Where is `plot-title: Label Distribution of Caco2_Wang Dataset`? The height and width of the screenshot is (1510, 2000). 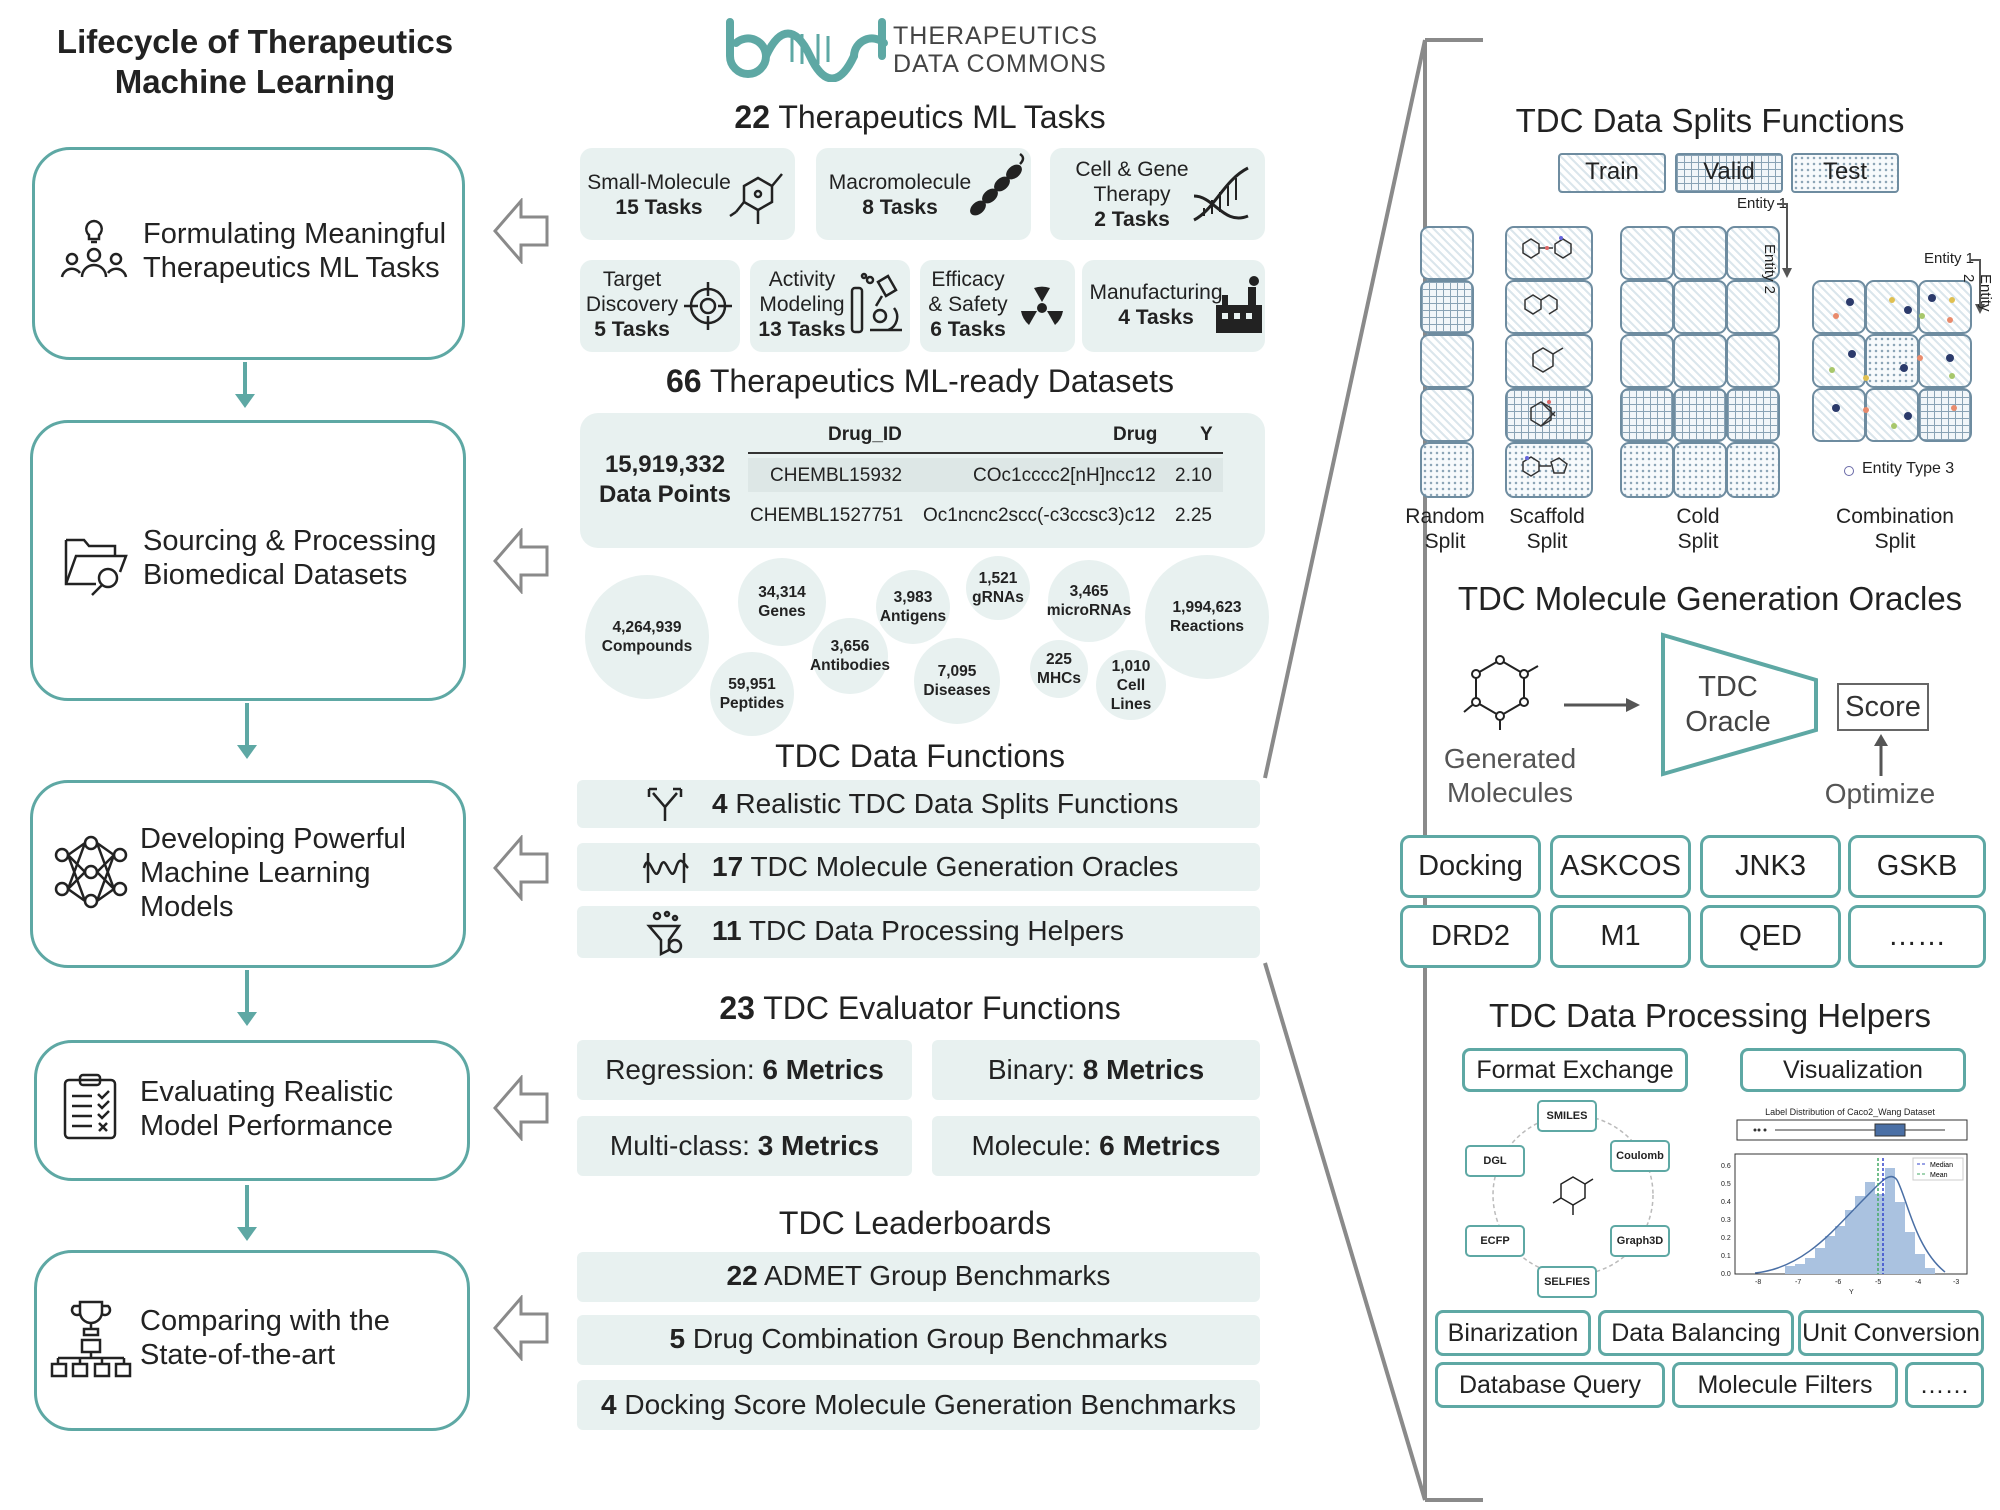 plot-title: Label Distribution of Caco2_Wang Dataset is located at coordinates (1850, 1112).